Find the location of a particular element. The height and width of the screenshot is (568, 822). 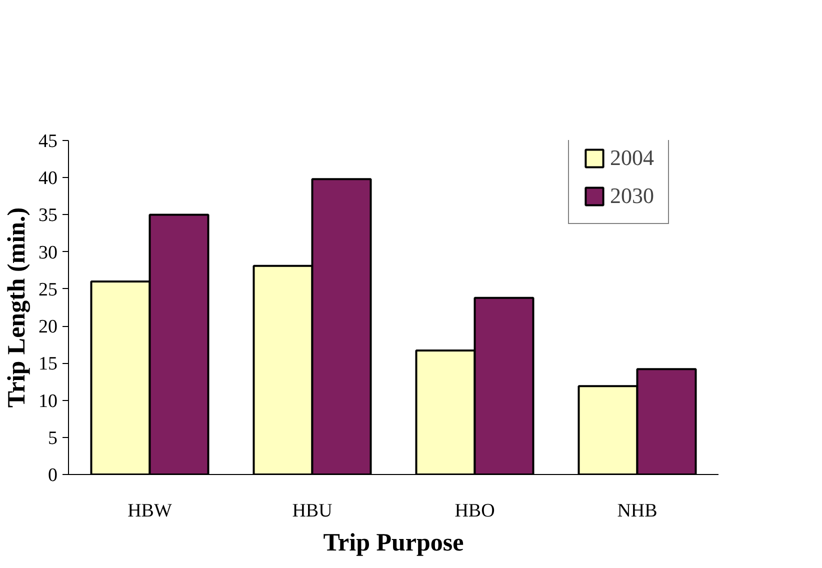

y-tick-label: 40 is located at coordinates (48, 179).